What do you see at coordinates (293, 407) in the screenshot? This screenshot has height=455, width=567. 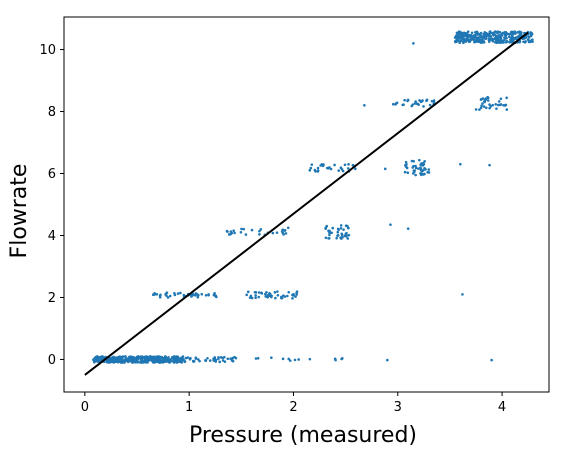 I see `x-tick-label: 2` at bounding box center [293, 407].